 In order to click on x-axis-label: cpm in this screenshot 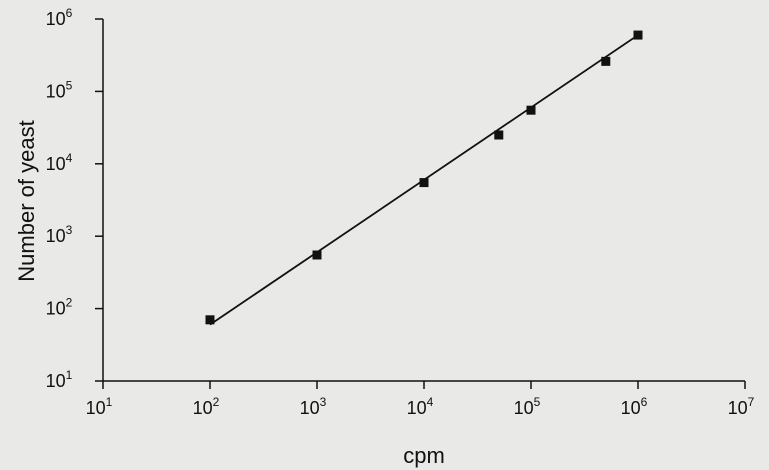, I will do `click(424, 455)`.